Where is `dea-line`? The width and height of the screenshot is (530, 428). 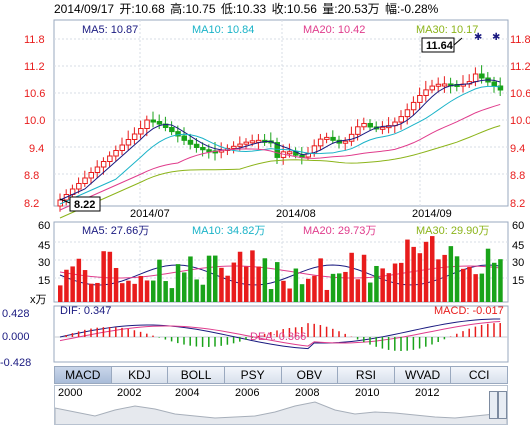
dea-line is located at coordinates (280, 333).